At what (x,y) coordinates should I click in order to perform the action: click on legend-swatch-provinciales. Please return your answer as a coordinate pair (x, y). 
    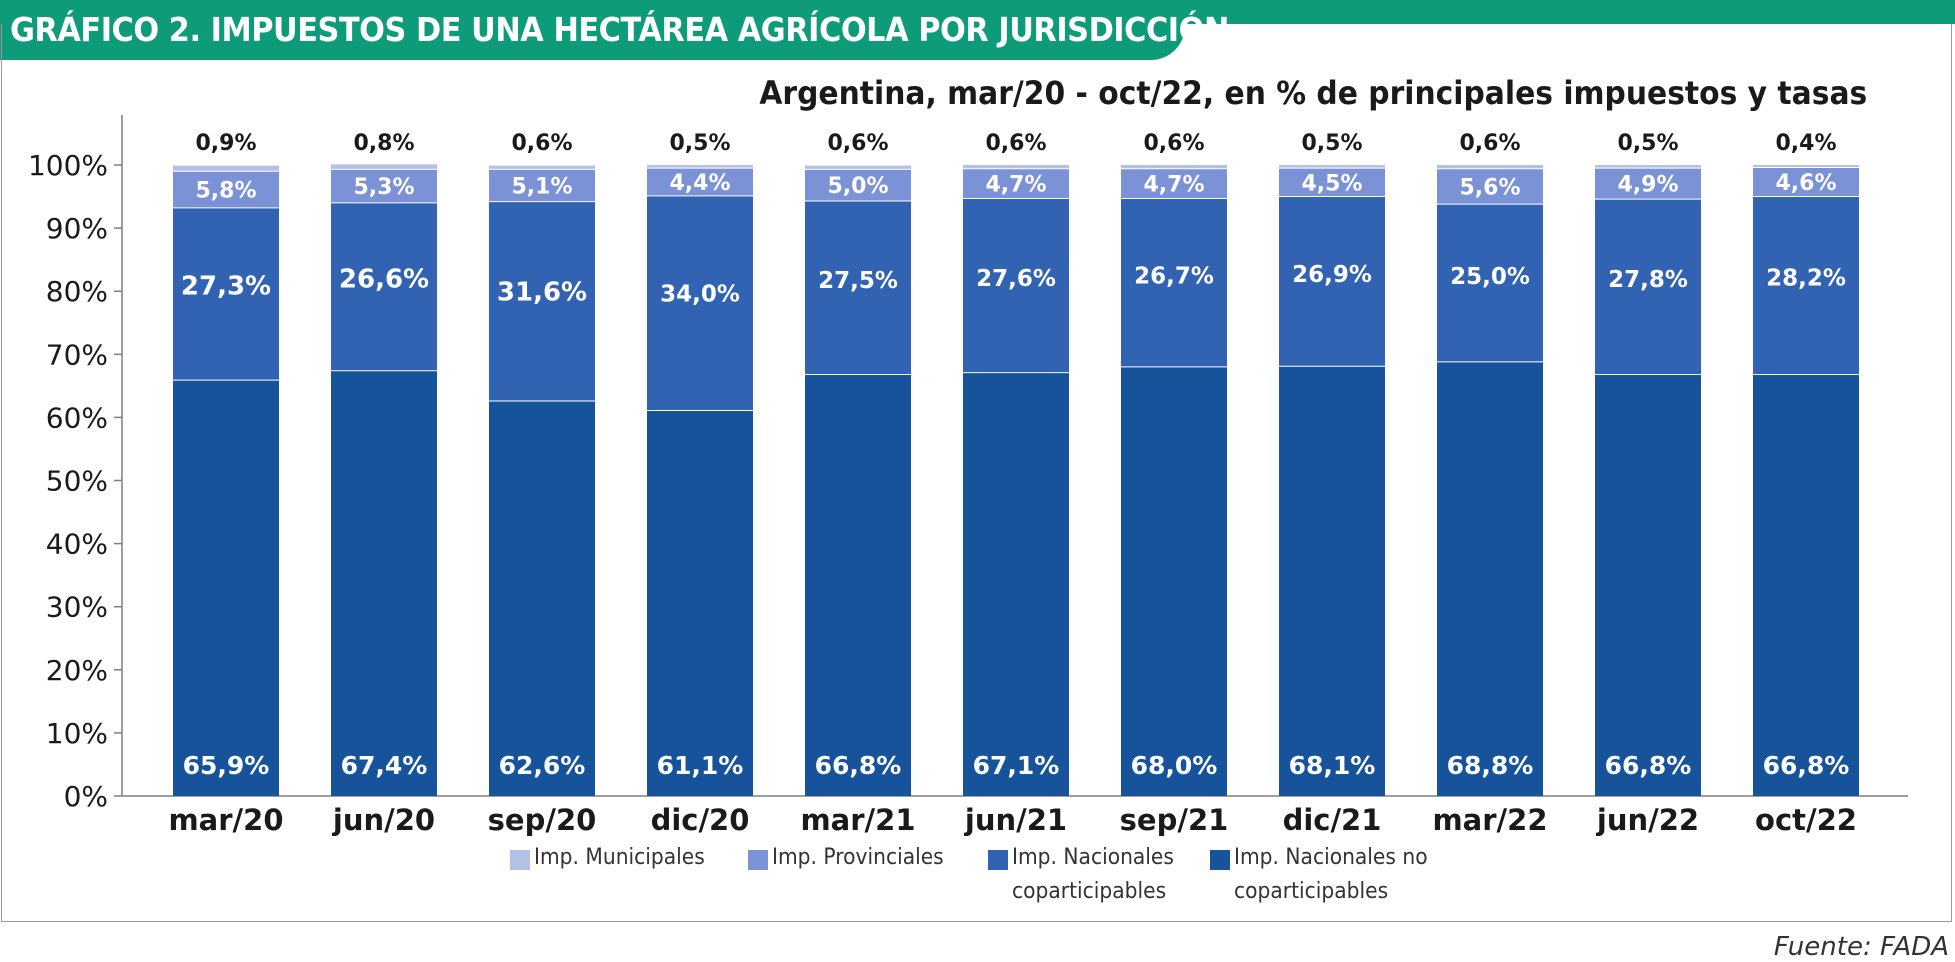
    Looking at the image, I should click on (758, 860).